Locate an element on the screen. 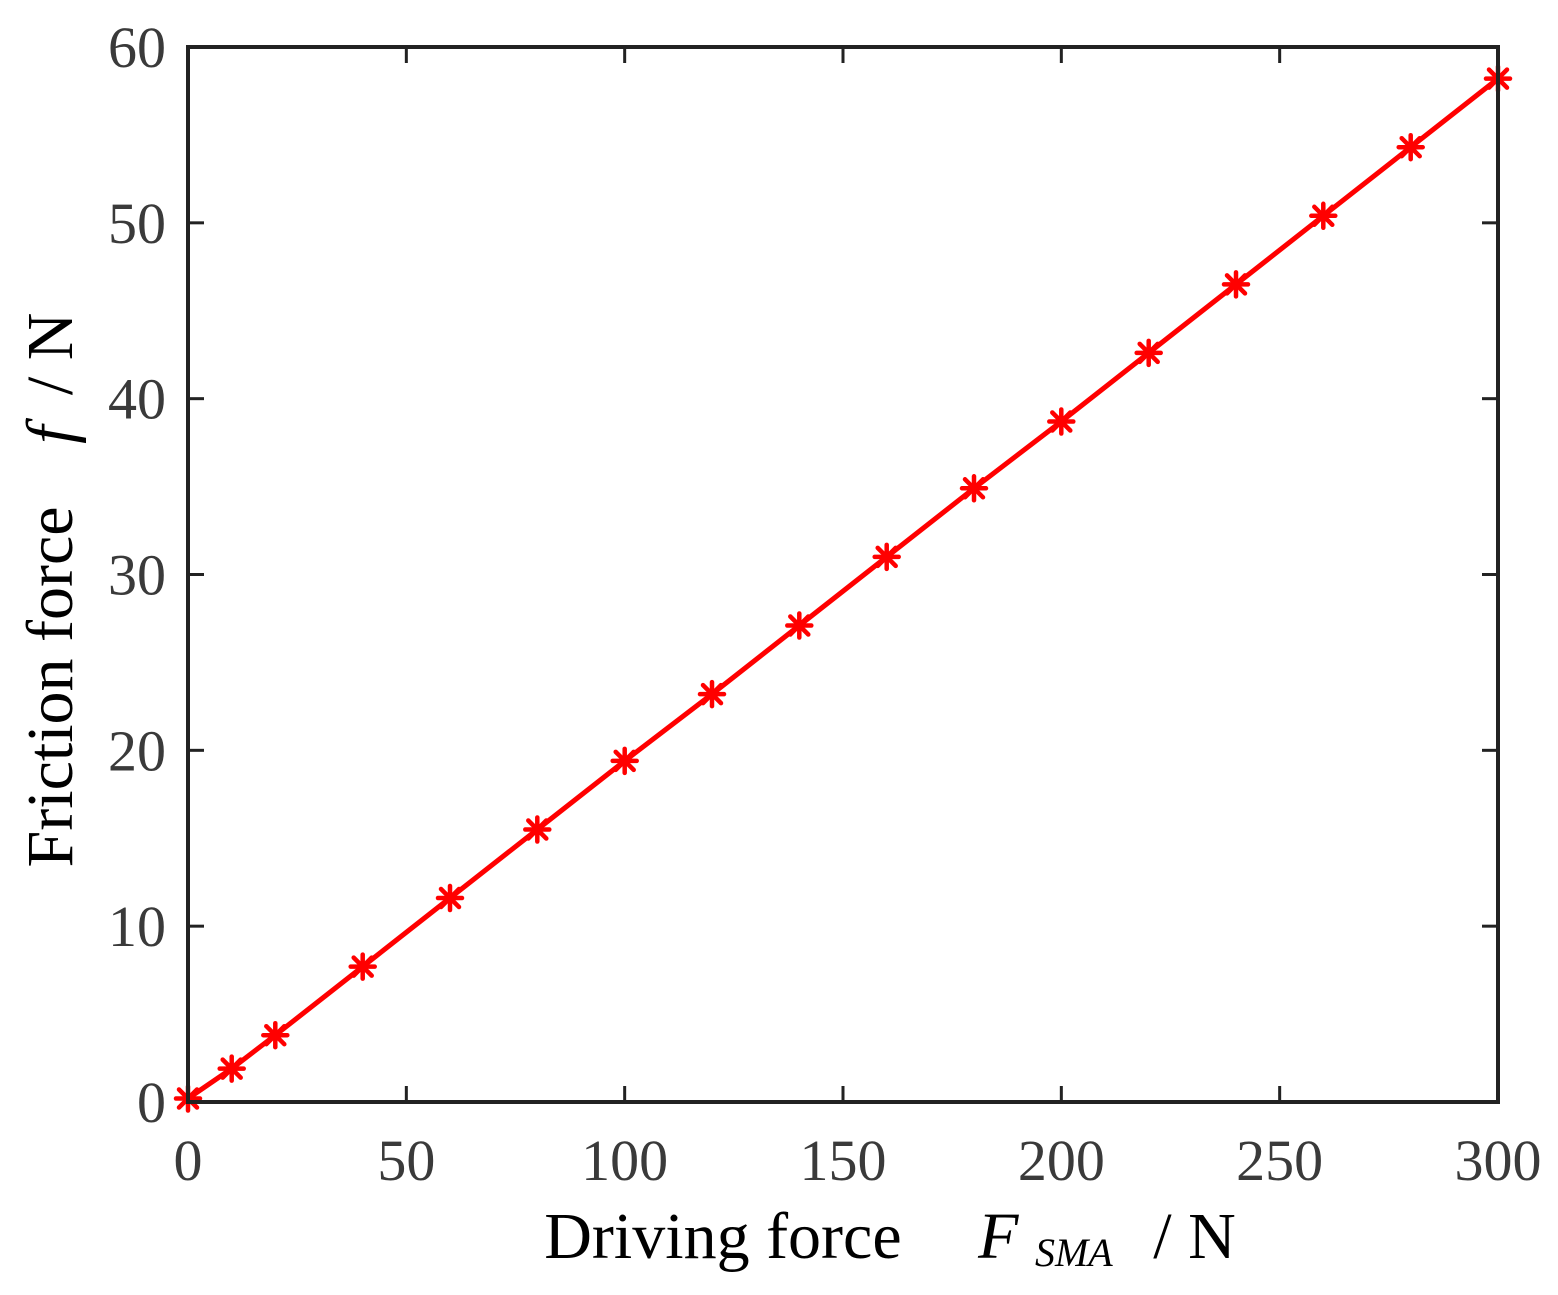 The image size is (1558, 1295). x-axis-label-prefix: Driving force is located at coordinates (722, 1236).